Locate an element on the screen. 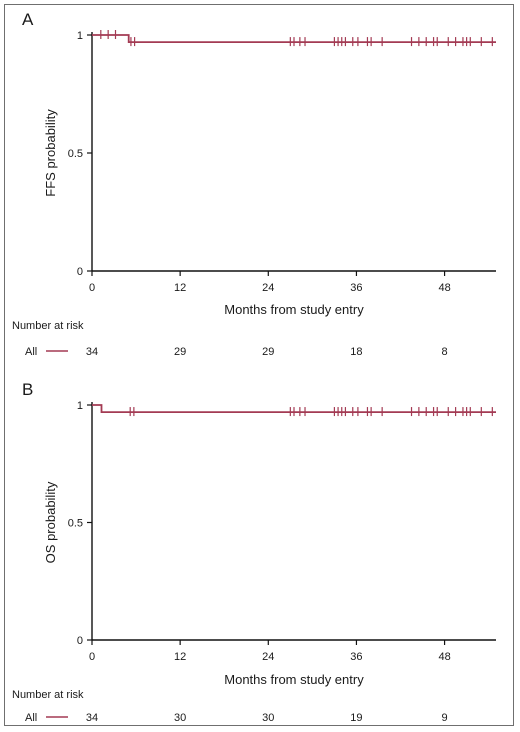 This screenshot has height=732, width=520. y-axis-title: OS probability is located at coordinates (50, 522).